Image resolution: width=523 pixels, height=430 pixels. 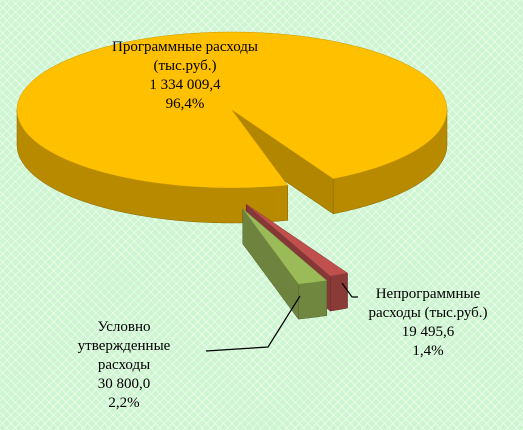 What do you see at coordinates (185, 104) in the screenshot?
I see `percent-label: 96,4%` at bounding box center [185, 104].